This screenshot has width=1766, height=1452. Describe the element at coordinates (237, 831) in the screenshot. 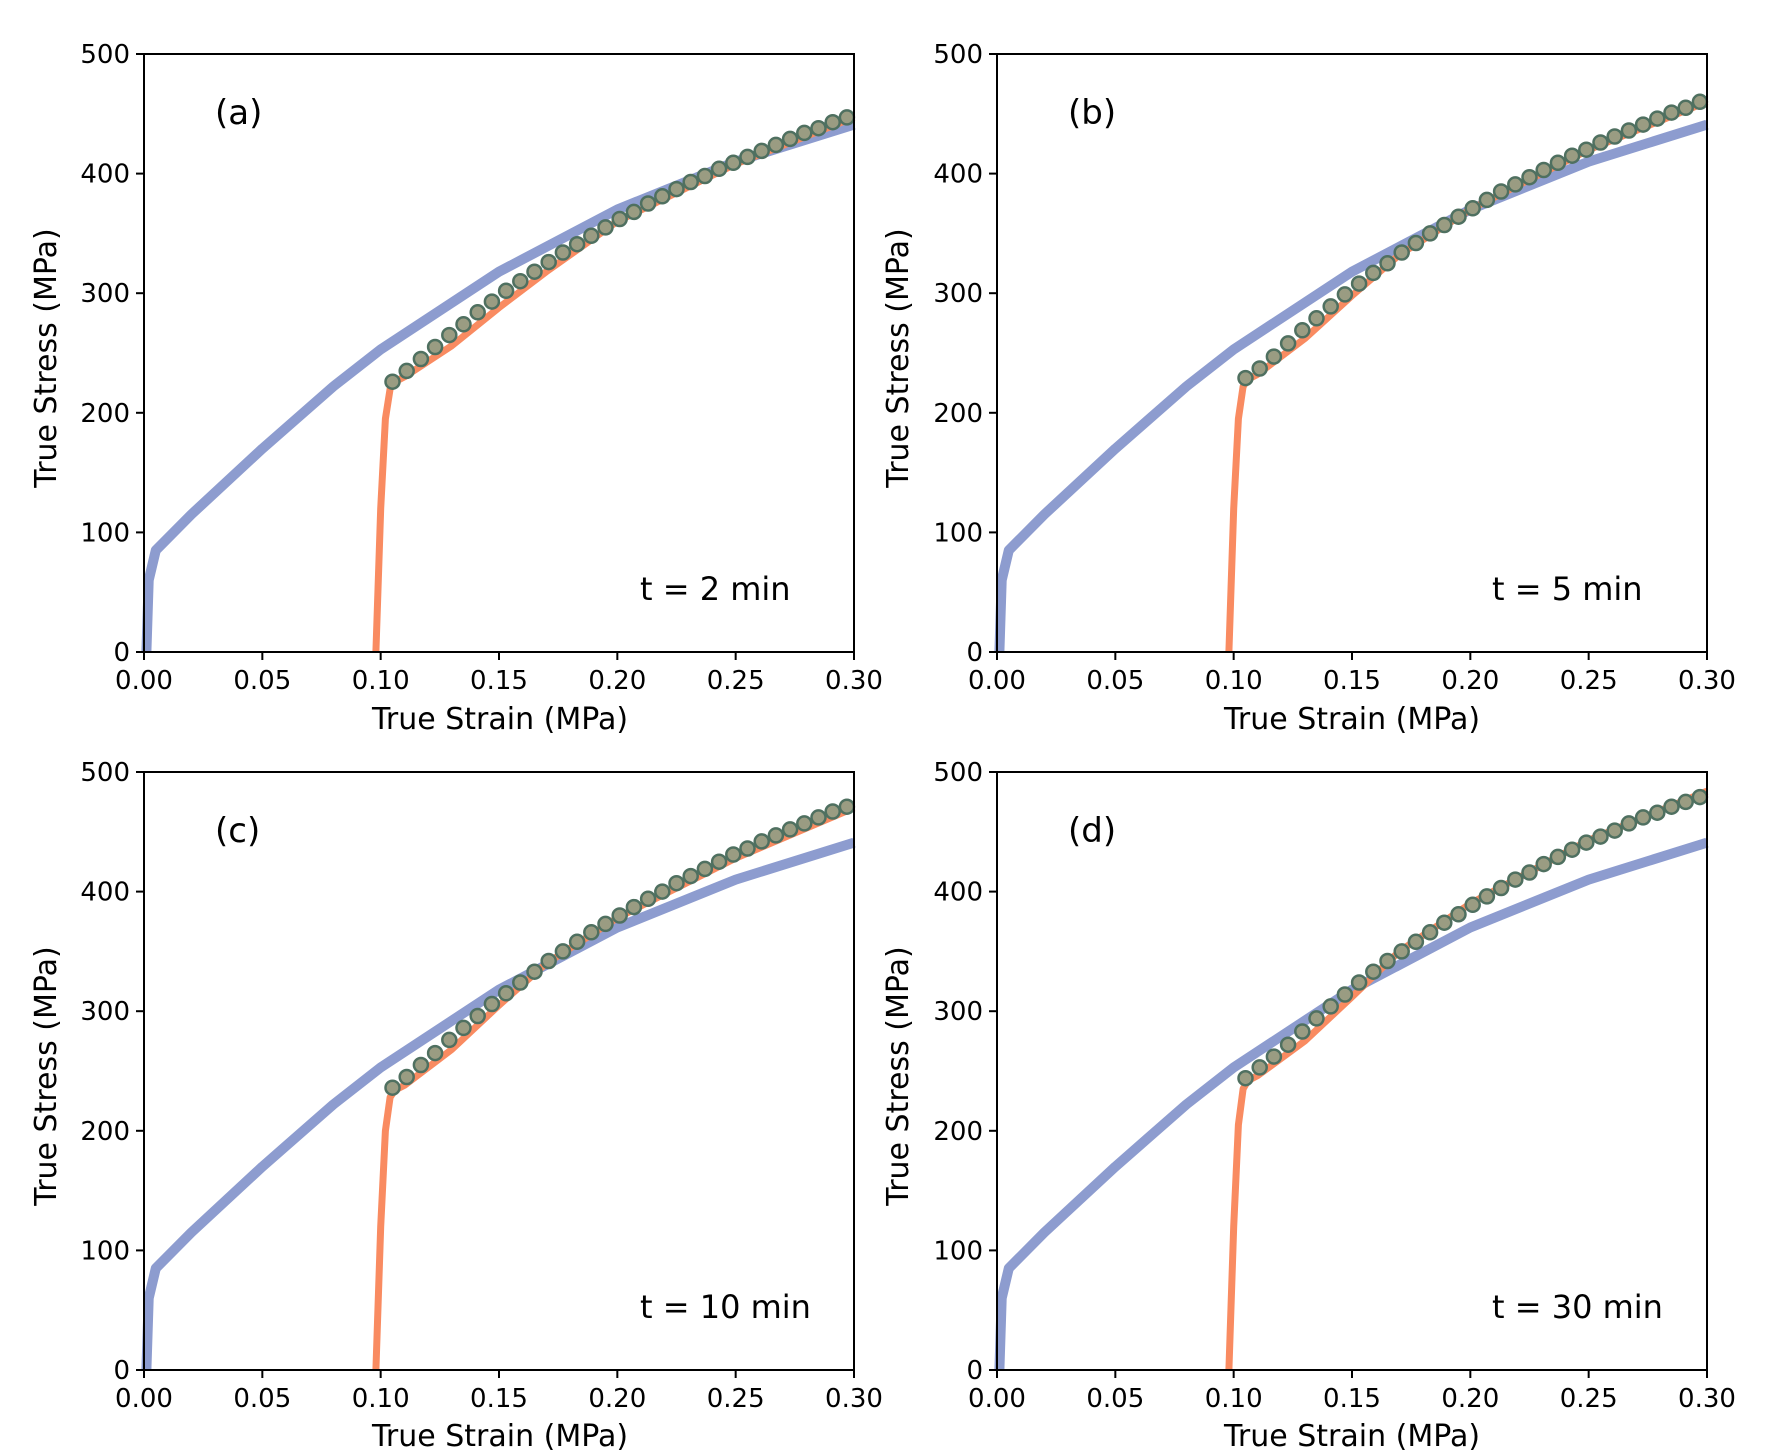

I see `panel-label: (c)` at that location.